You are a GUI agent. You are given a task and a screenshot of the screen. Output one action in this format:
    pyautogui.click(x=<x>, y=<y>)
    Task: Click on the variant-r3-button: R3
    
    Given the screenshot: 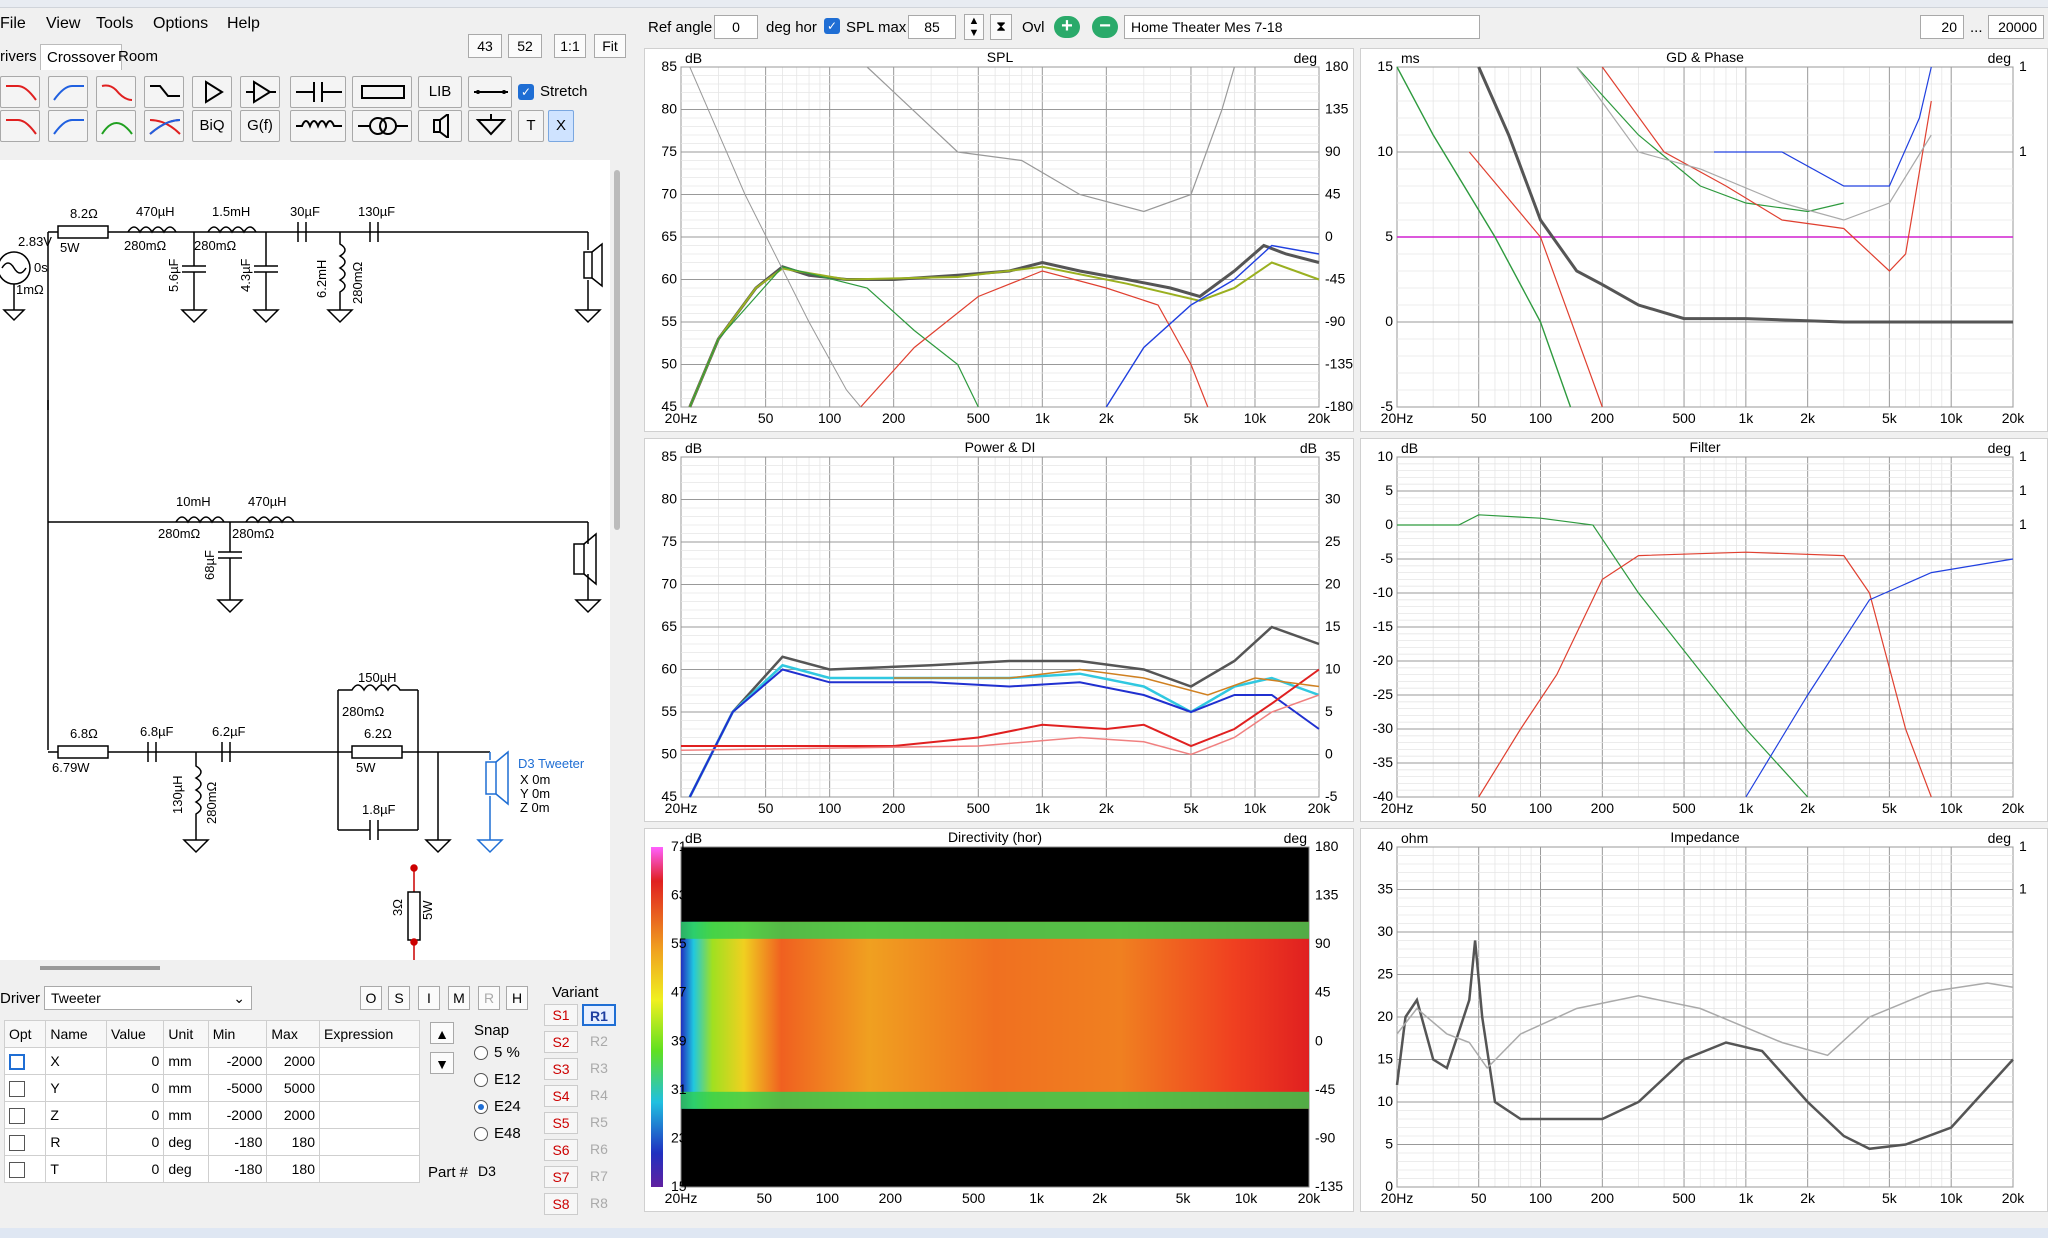 What is the action you would take?
    pyautogui.click(x=599, y=1068)
    